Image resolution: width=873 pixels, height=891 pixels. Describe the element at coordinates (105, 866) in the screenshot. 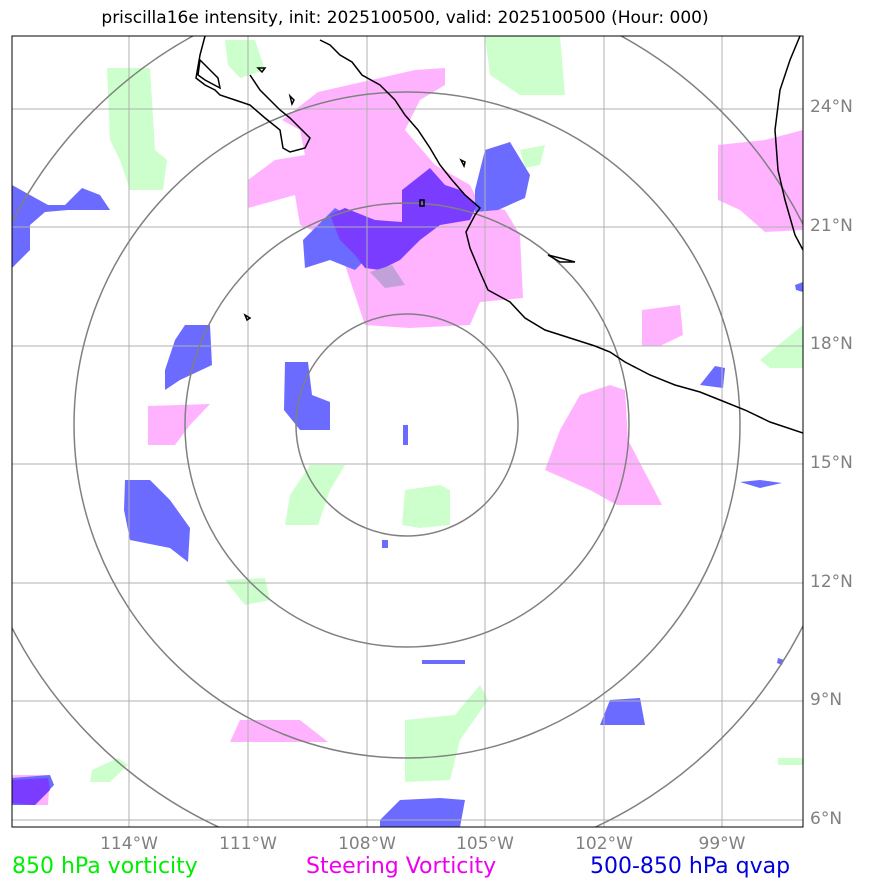

I see `legend-vorticity-850: 850 hPa vorticity` at that location.